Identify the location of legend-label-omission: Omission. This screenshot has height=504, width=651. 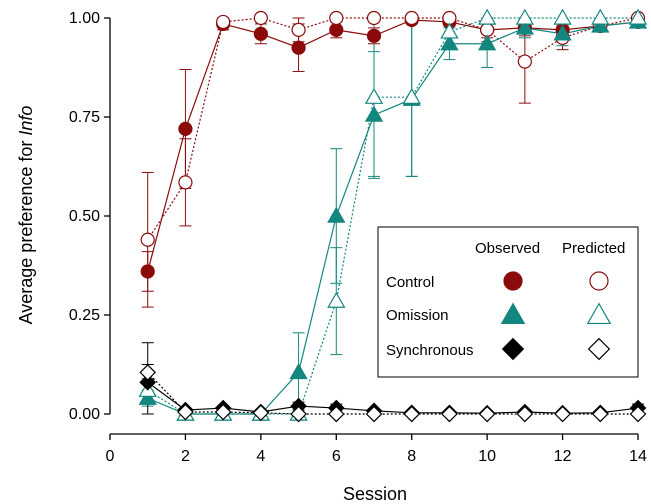
(417, 315).